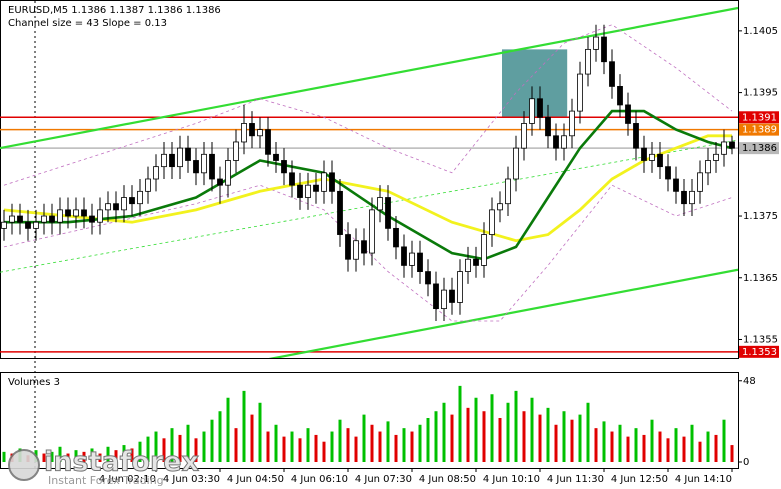  What do you see at coordinates (127, 479) in the screenshot?
I see `x-tick-label: 4 Jun 02:10` at bounding box center [127, 479].